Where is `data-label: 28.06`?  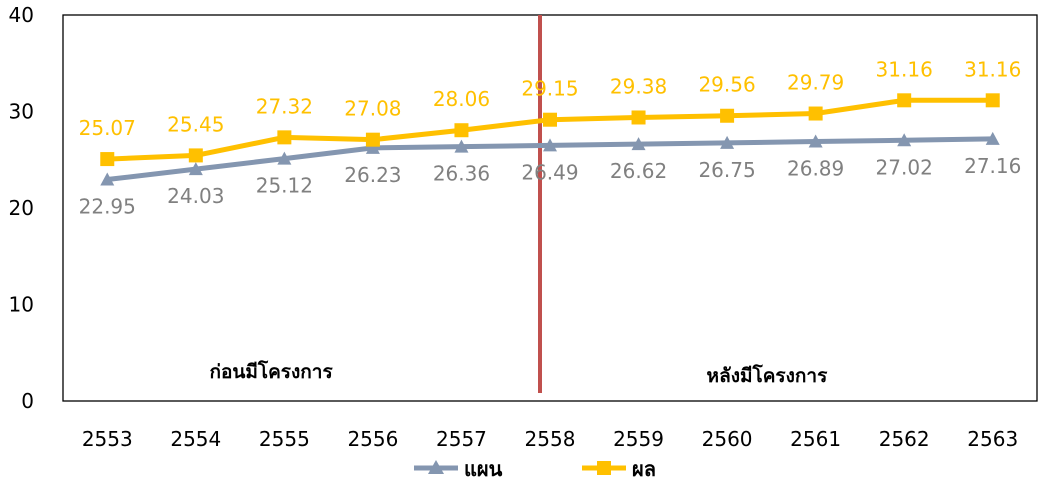 data-label: 28.06 is located at coordinates (461, 99).